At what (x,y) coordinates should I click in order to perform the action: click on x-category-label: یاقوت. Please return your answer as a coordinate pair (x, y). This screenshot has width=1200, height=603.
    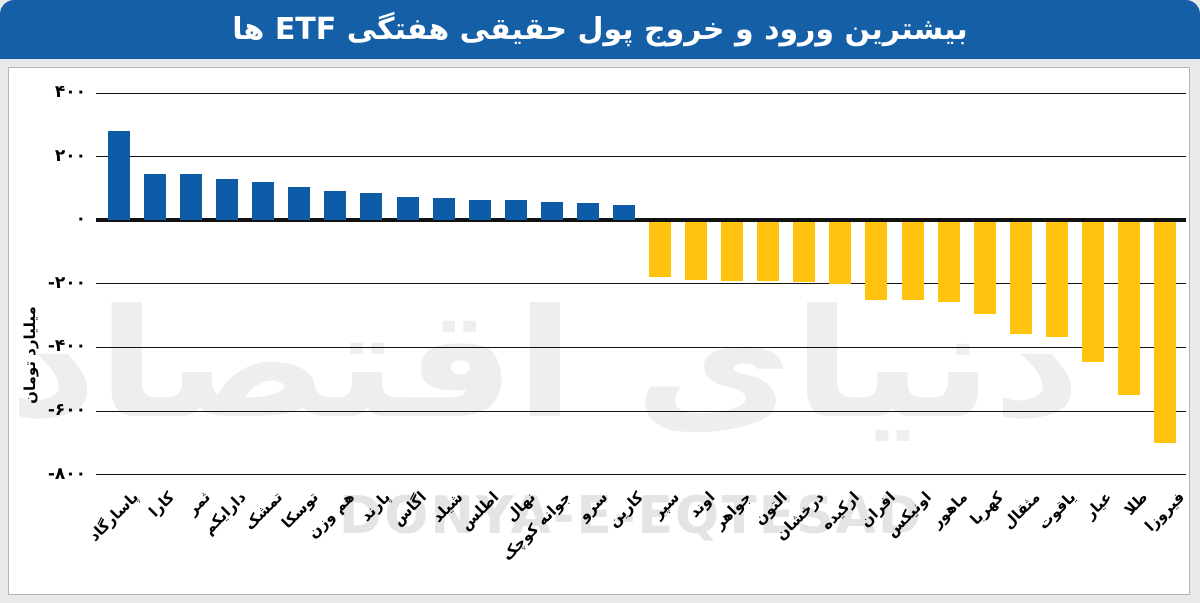
    Looking at the image, I should click on (1057, 510).